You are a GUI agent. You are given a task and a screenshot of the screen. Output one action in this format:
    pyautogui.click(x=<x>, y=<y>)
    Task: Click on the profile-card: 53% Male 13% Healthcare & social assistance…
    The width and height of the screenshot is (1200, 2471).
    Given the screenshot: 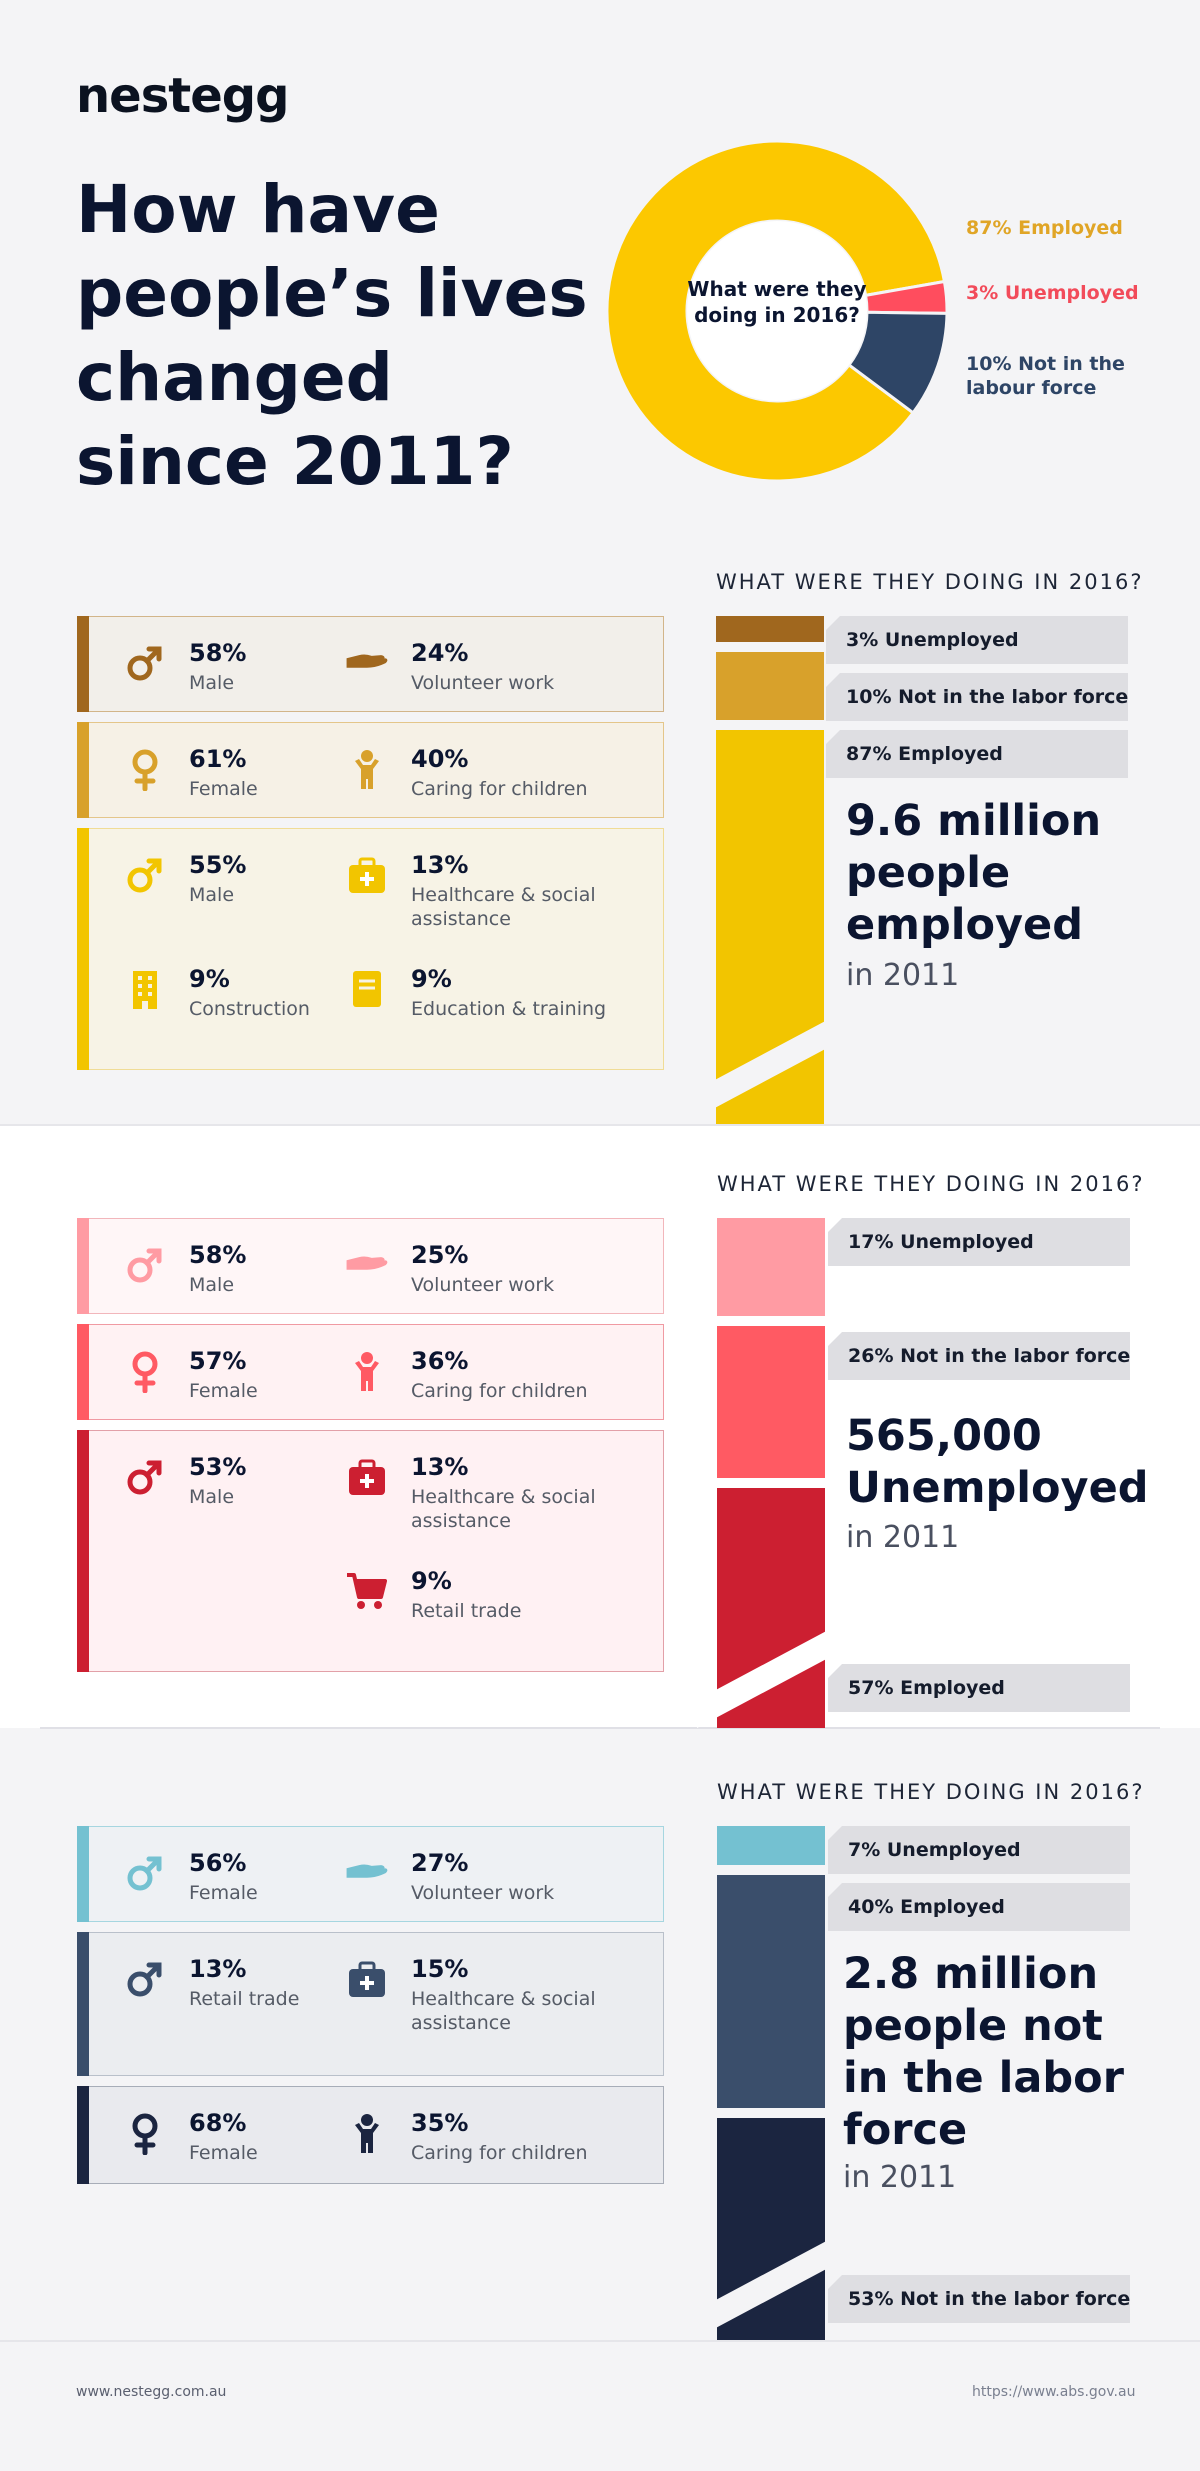 What is the action you would take?
    pyautogui.click(x=370, y=1551)
    